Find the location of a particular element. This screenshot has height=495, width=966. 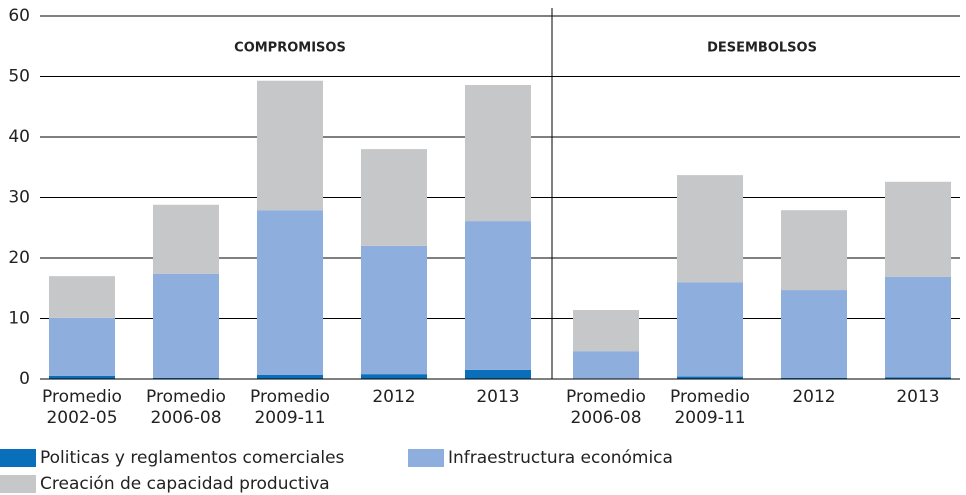

y-tick-label: 60 is located at coordinates (19, 16).